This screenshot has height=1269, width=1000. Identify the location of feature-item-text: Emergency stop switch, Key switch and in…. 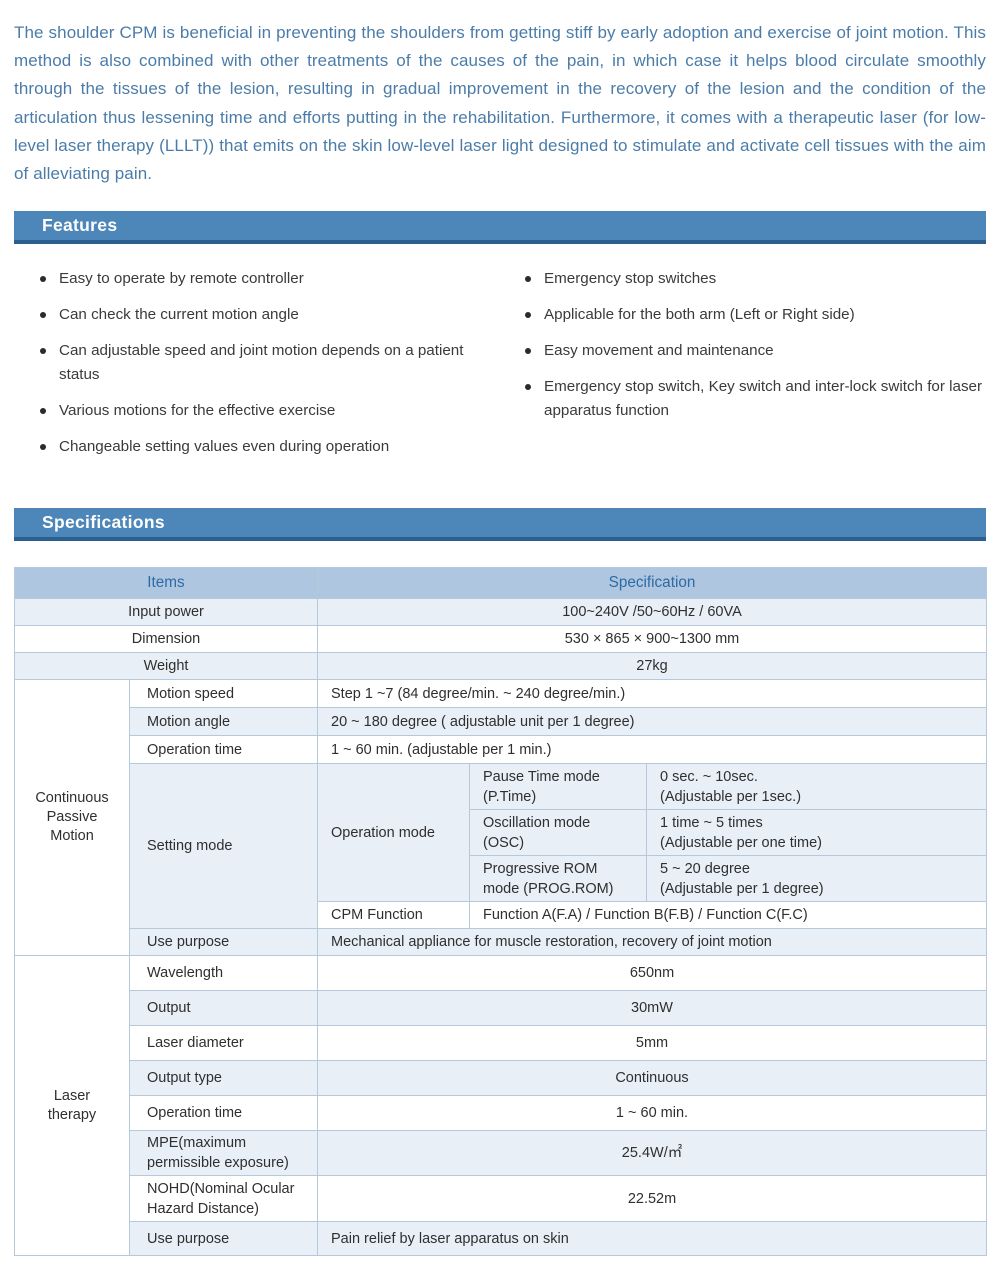
(763, 399).